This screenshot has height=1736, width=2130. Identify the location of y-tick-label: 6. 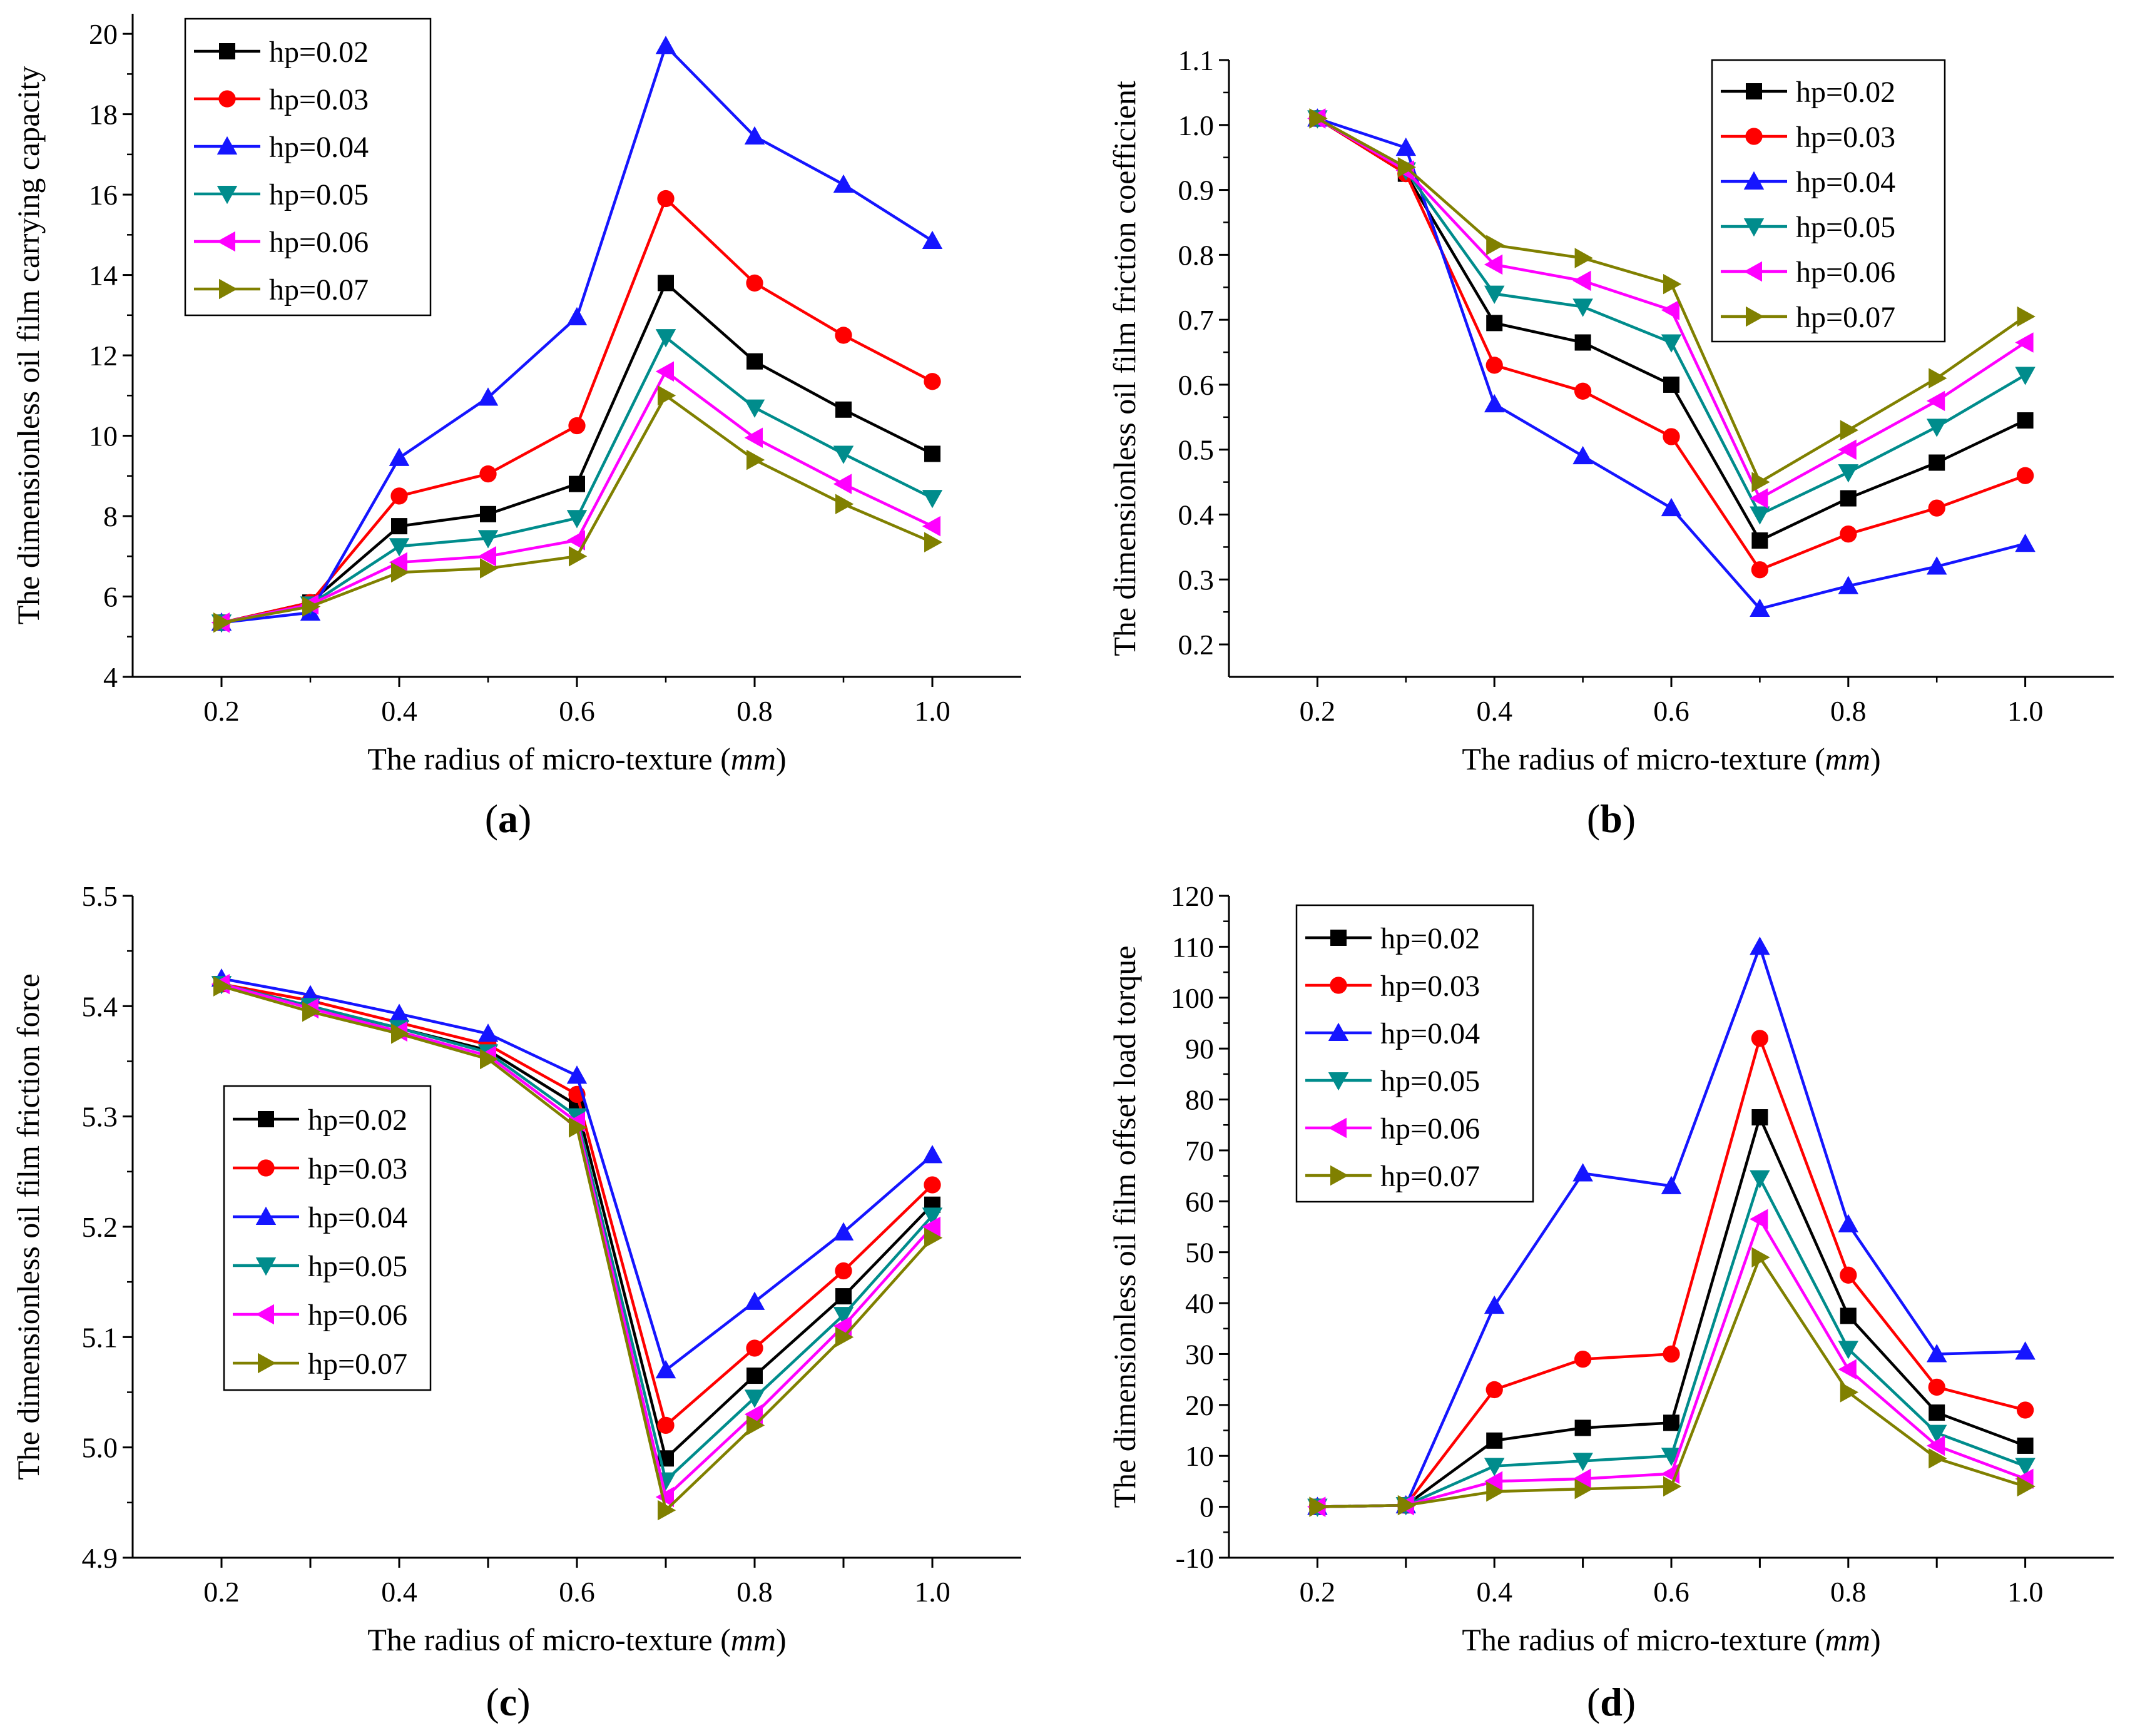
(110, 597).